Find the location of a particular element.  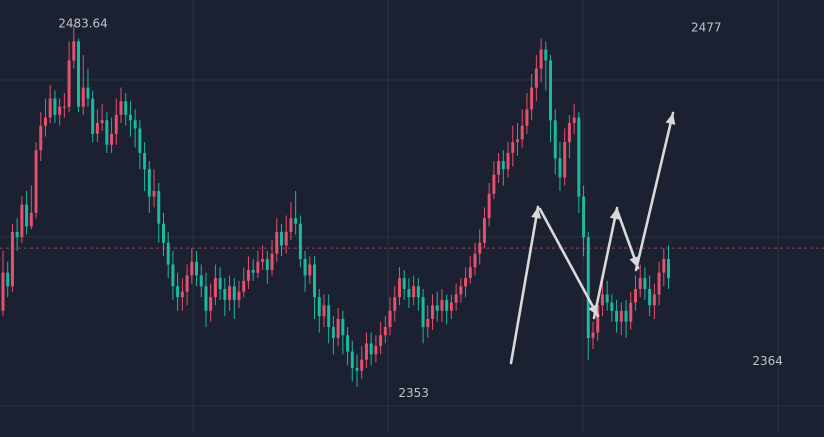

arrow-up-3-head is located at coordinates (670, 119).